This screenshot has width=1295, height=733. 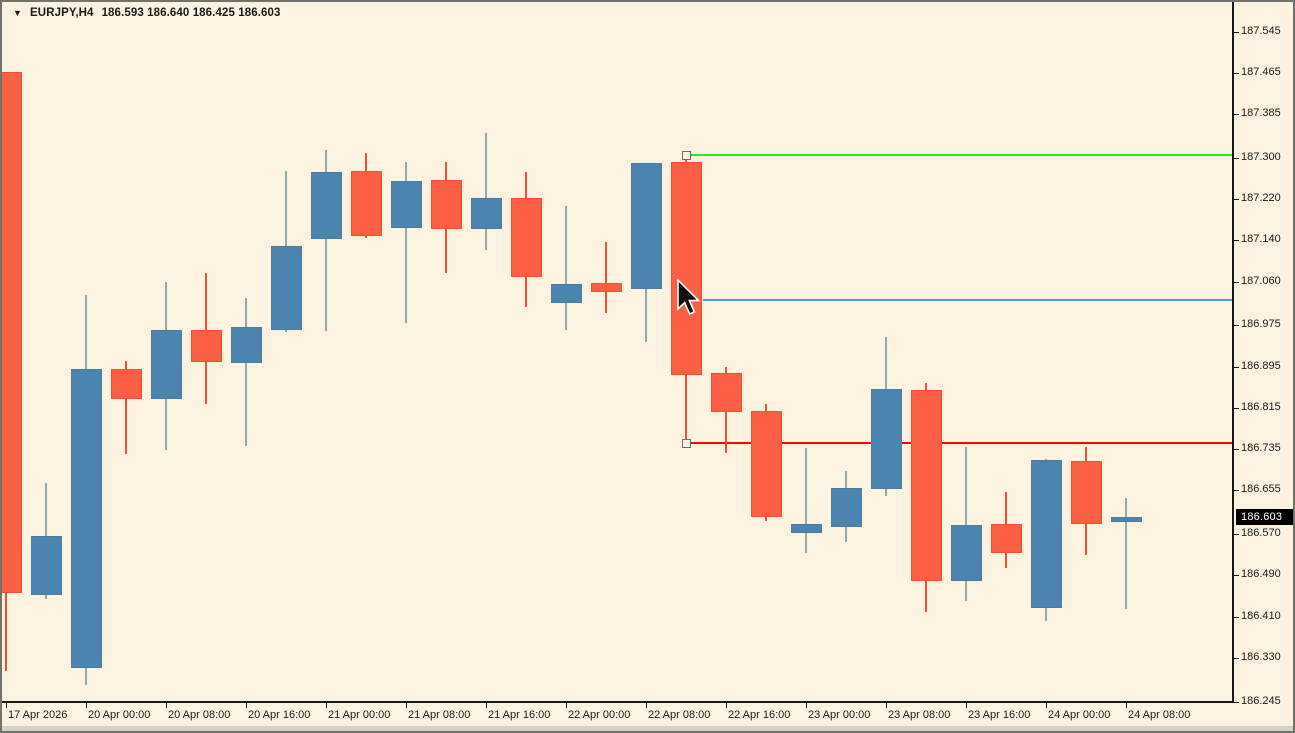 I want to click on time-axis-label: 22 Apr 08:00, so click(x=679, y=715).